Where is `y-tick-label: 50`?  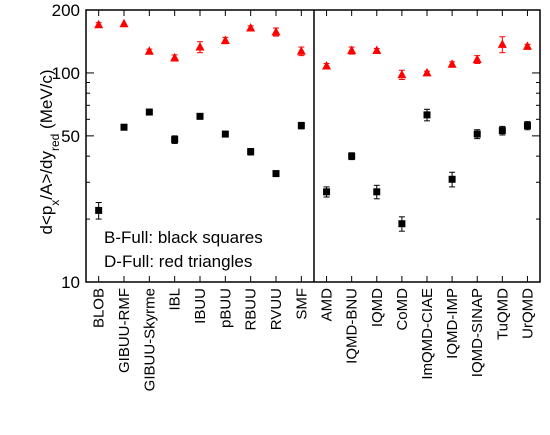
y-tick-label: 50 is located at coordinates (70, 136).